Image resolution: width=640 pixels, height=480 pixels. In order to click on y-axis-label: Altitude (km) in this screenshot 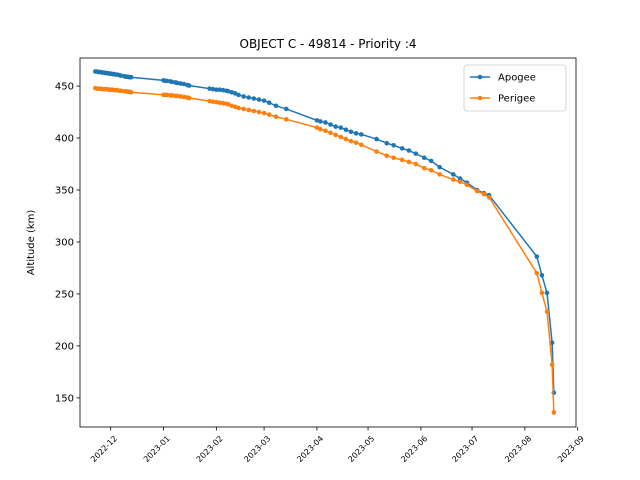, I will do `click(31, 243)`.